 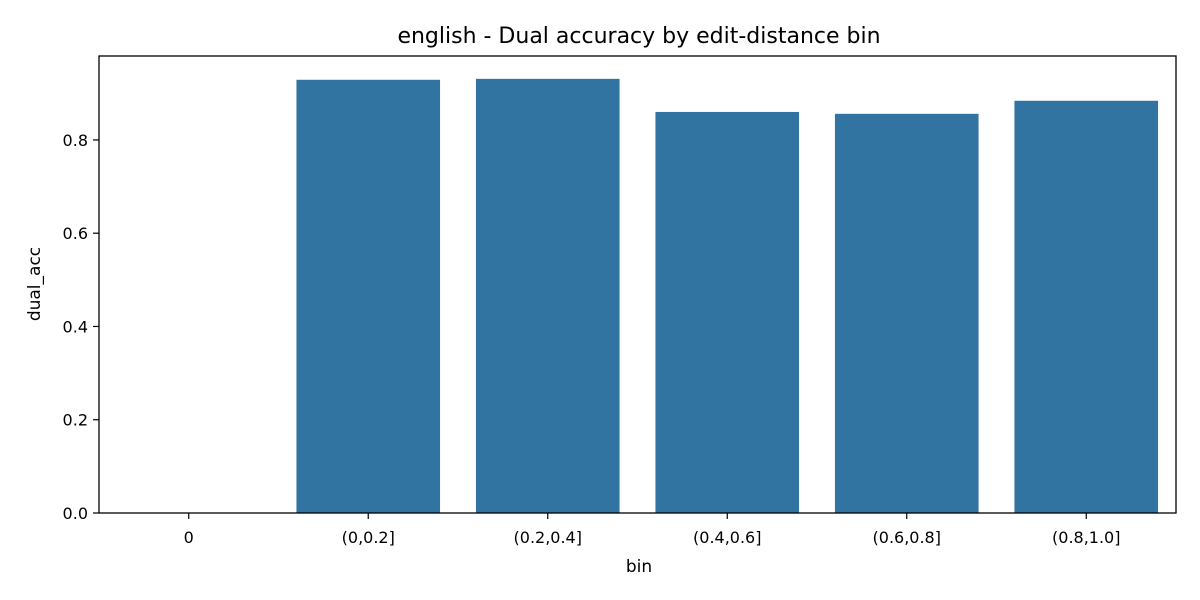 What do you see at coordinates (639, 567) in the screenshot?
I see `x-axis-label: bin` at bounding box center [639, 567].